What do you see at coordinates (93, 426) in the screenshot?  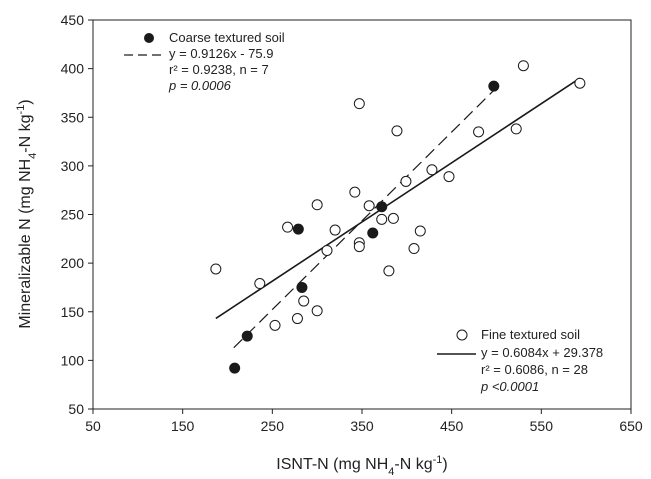 I see `x-tick-label: 50` at bounding box center [93, 426].